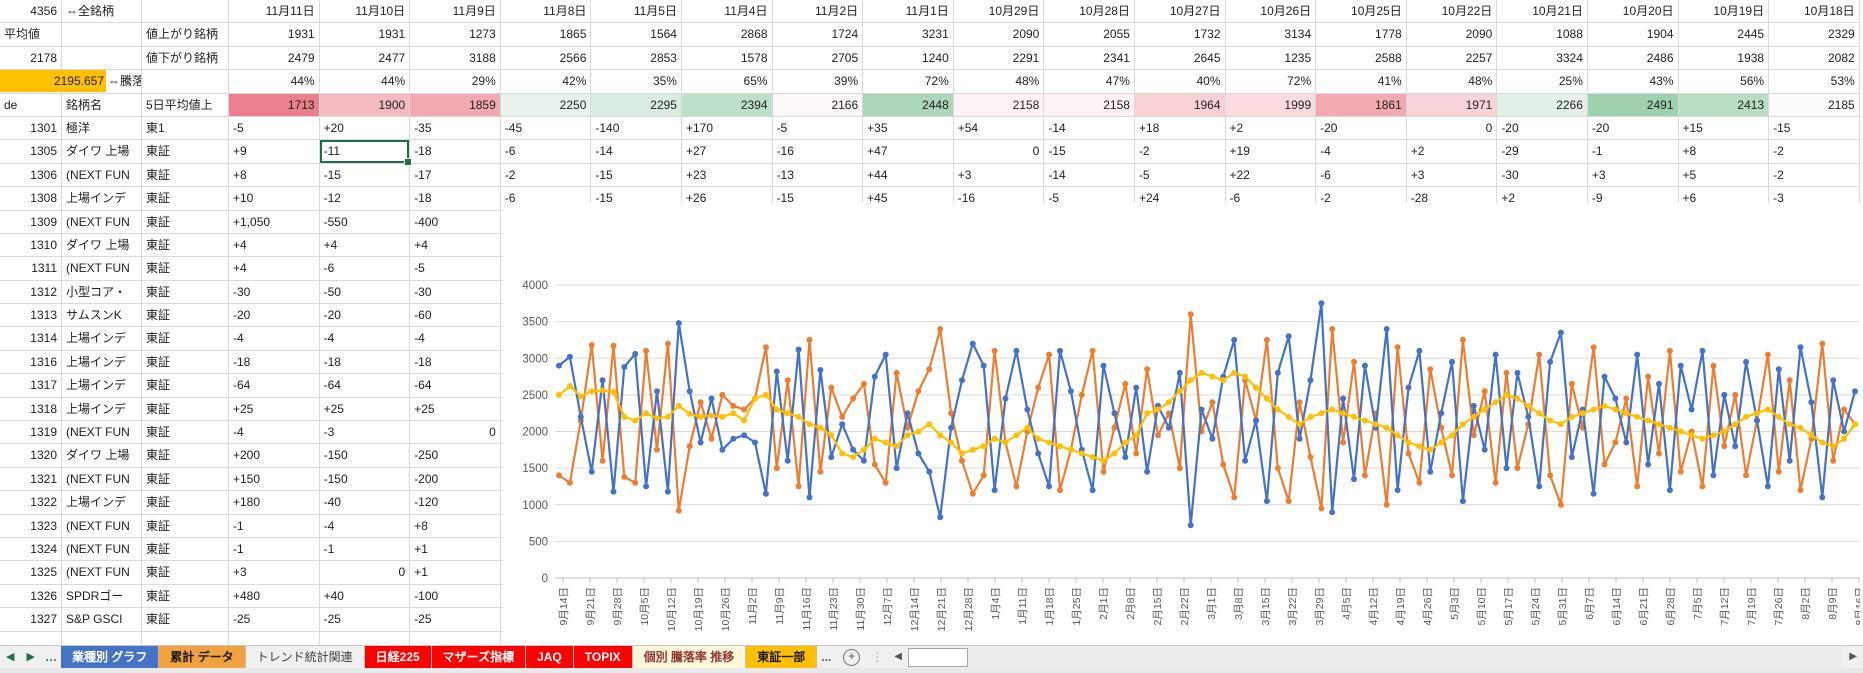  What do you see at coordinates (102, 105) in the screenshot?
I see `name-label: 銘柄名` at bounding box center [102, 105].